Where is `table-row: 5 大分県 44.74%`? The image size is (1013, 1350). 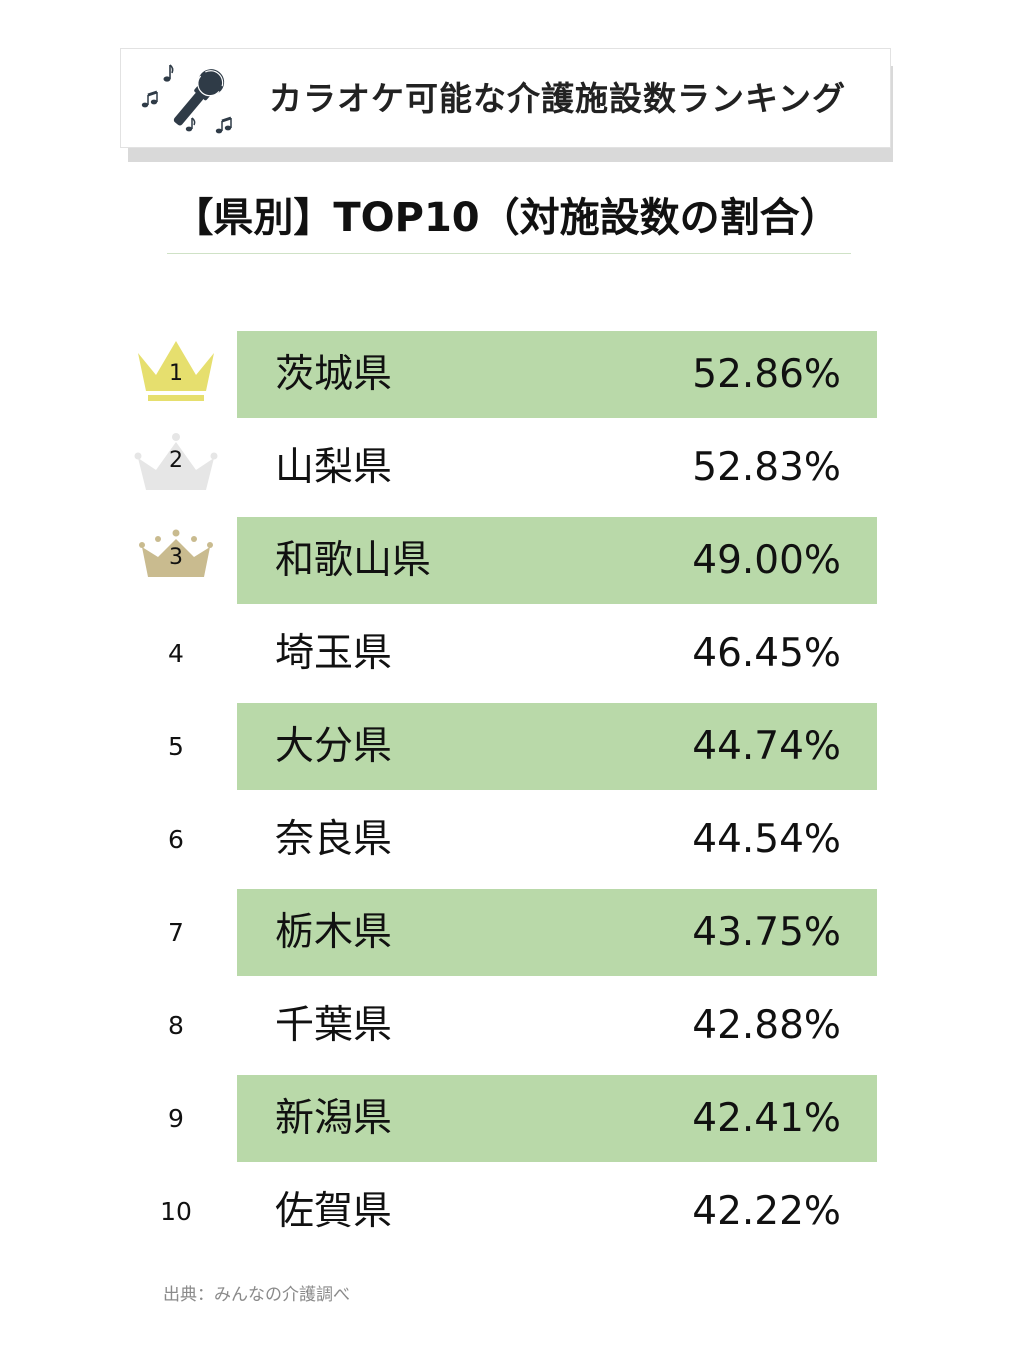
table-row: 5 大分県 44.74% is located at coordinates (506, 746).